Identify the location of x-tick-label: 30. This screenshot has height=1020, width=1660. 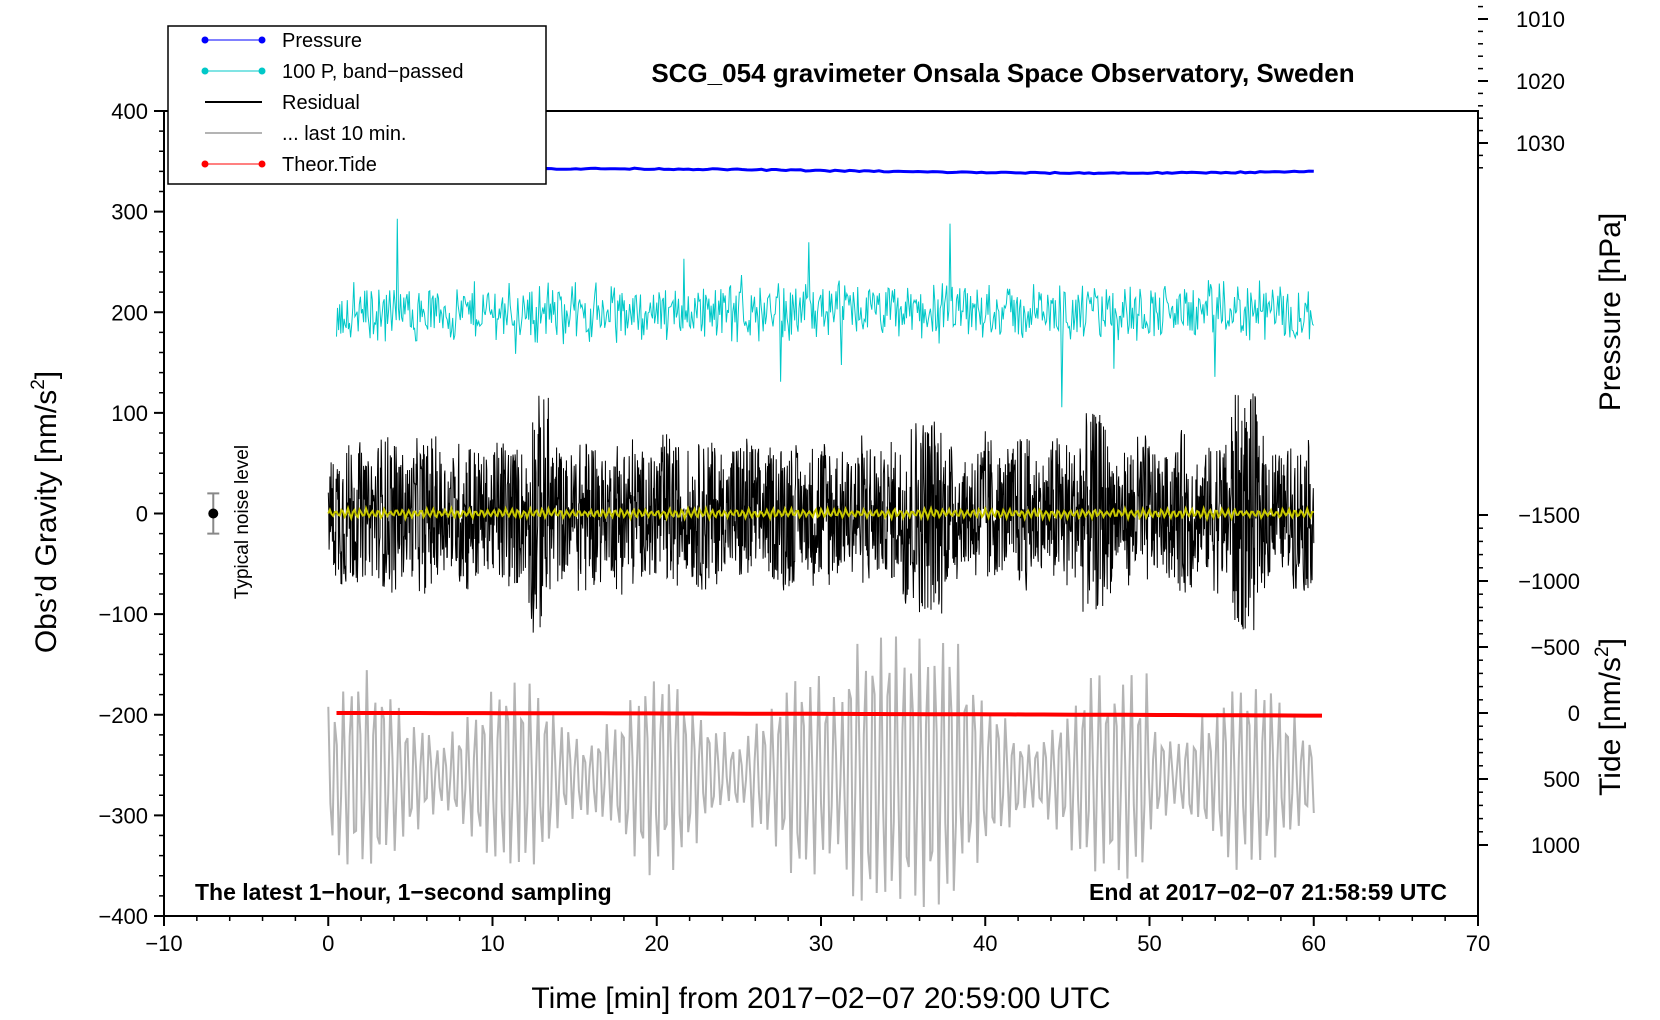
(821, 943).